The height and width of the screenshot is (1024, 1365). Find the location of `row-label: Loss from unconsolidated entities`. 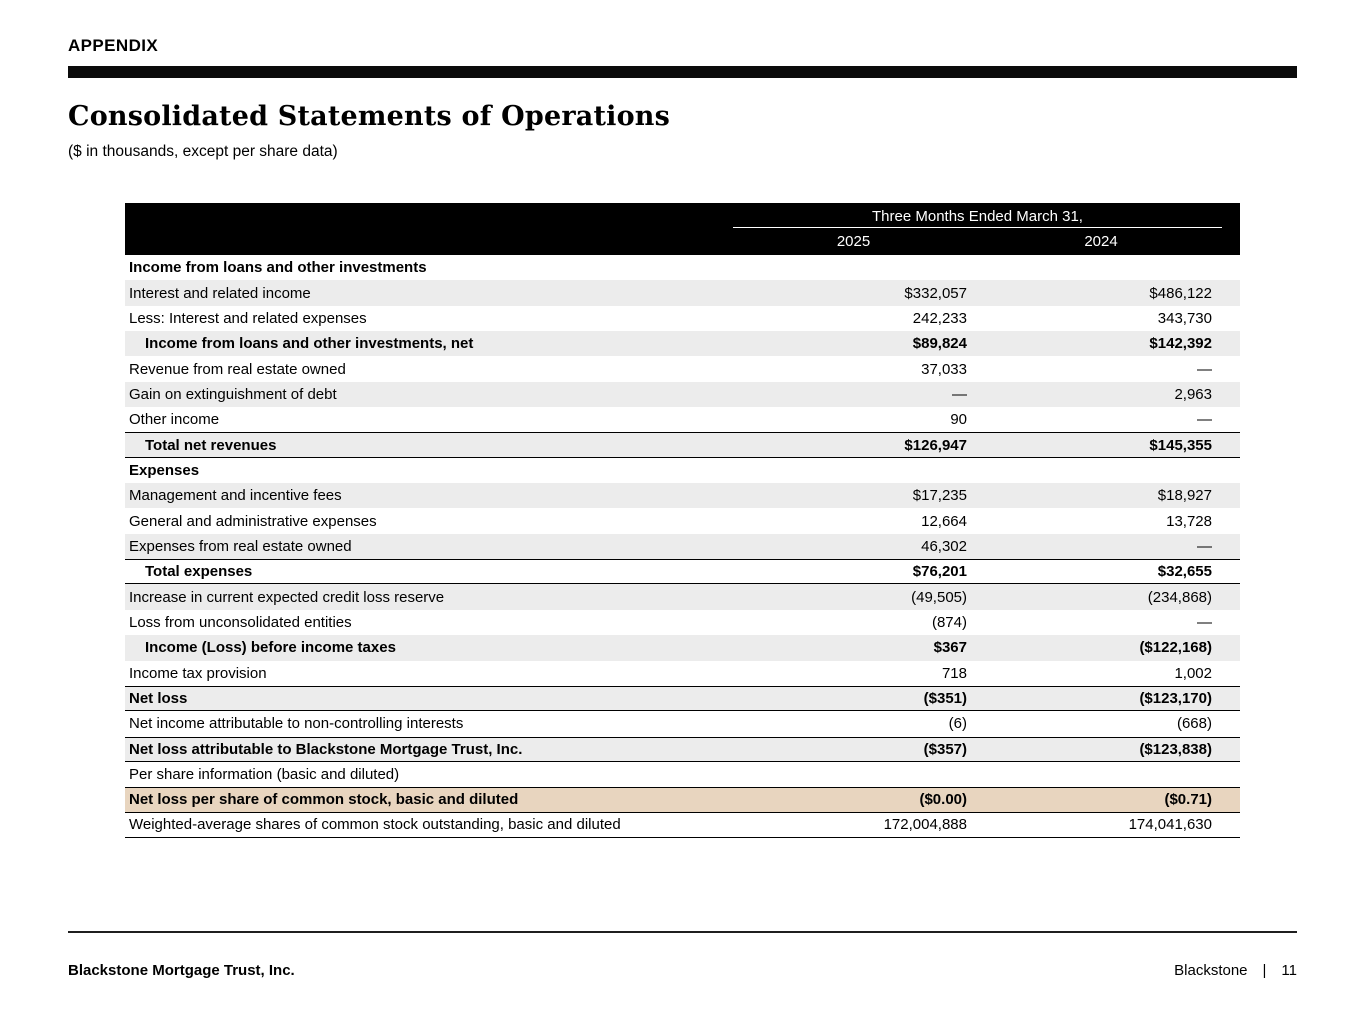

row-label: Loss from unconsolidated entities is located at coordinates (240, 622).